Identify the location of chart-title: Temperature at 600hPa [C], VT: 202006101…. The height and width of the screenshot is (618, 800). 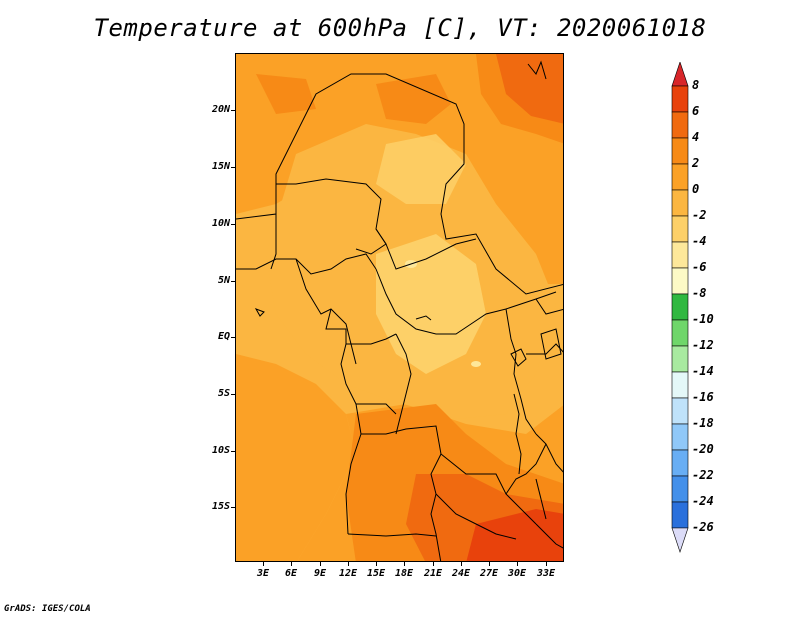
(400, 28).